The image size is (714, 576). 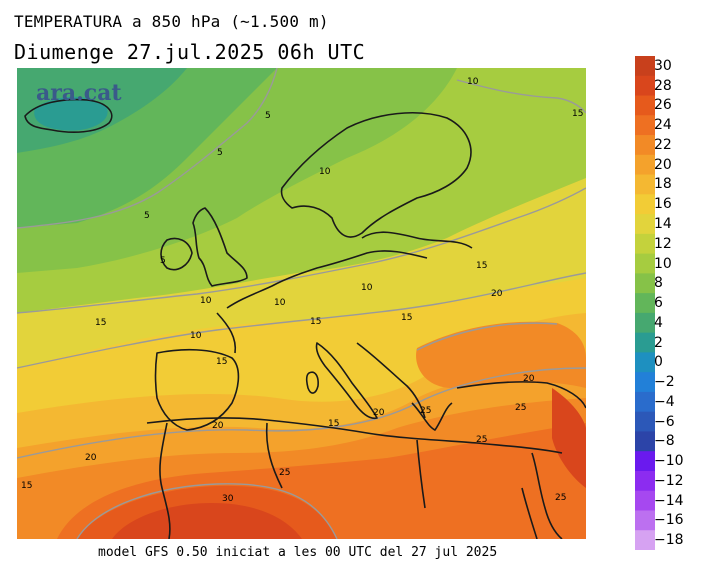 What do you see at coordinates (547, 495) in the screenshot?
I see `middle-east-coast` at bounding box center [547, 495].